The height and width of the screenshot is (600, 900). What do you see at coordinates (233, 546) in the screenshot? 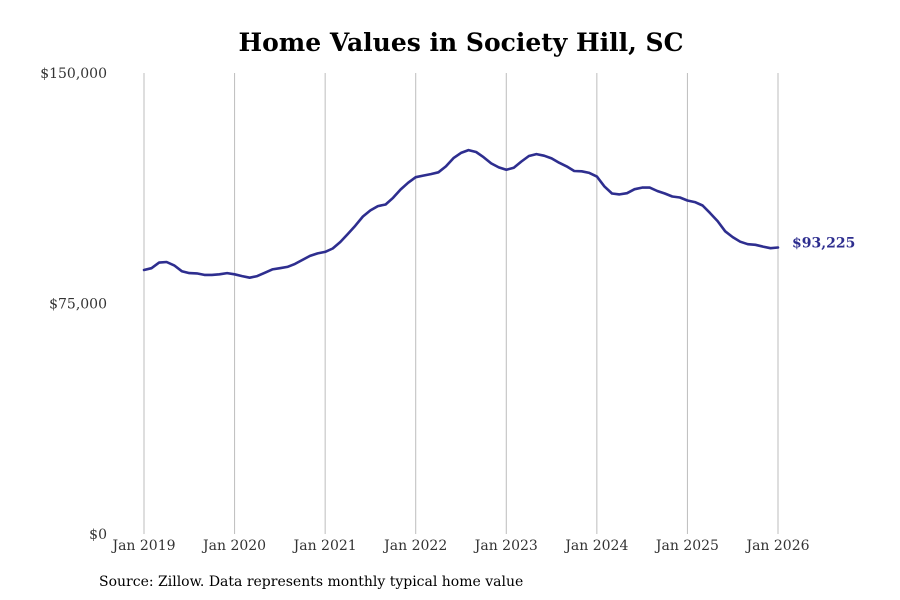
I see `x-tick-label: Jan 2020` at bounding box center [233, 546].